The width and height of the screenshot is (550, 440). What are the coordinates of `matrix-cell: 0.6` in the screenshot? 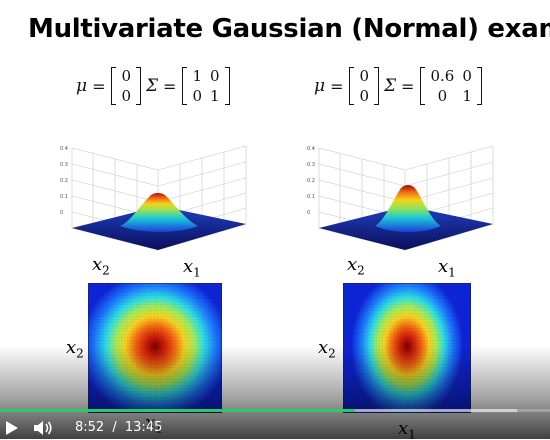 It's located at (442, 76).